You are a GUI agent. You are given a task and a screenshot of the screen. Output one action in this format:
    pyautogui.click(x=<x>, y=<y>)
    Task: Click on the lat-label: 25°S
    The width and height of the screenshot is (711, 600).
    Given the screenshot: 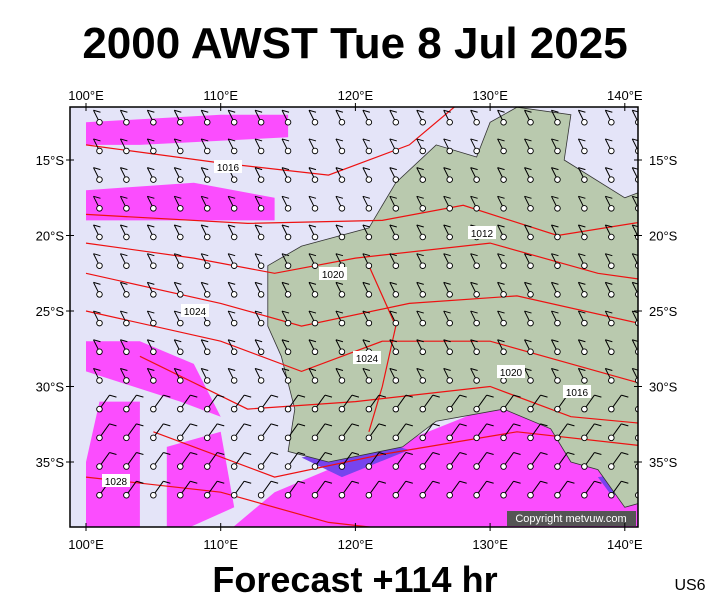 What is the action you would take?
    pyautogui.click(x=663, y=311)
    